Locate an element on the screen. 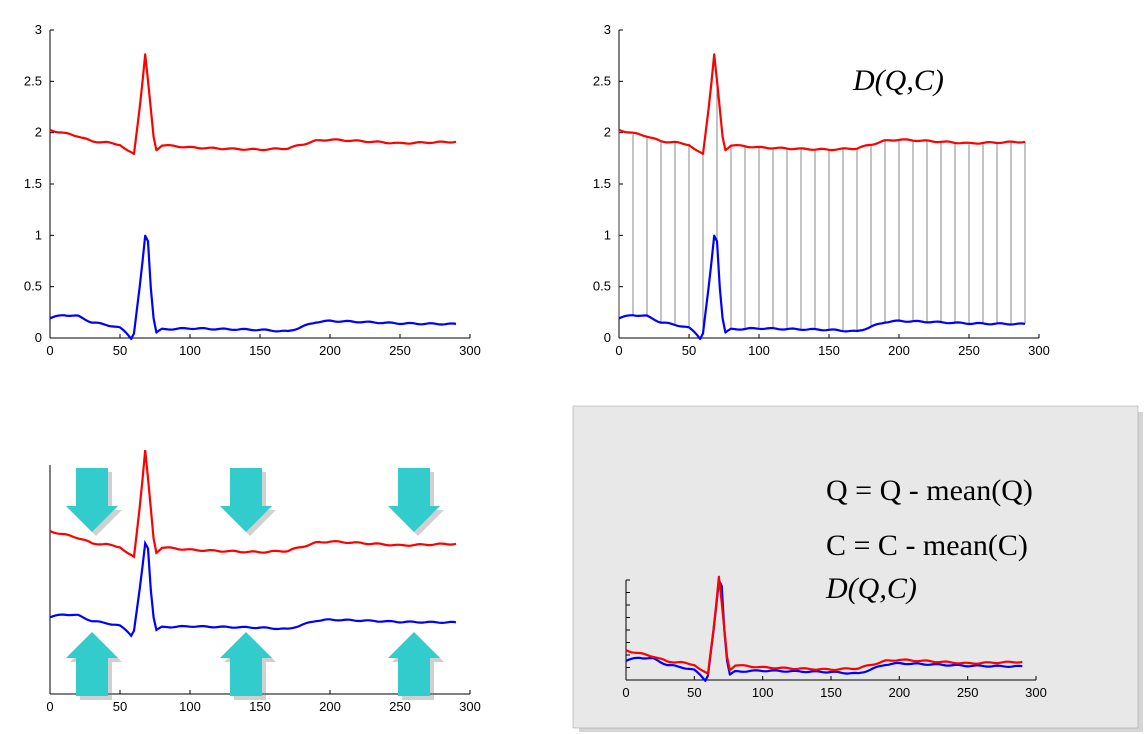  normalized-distance-label: D(Q,C) is located at coordinates (871, 588).